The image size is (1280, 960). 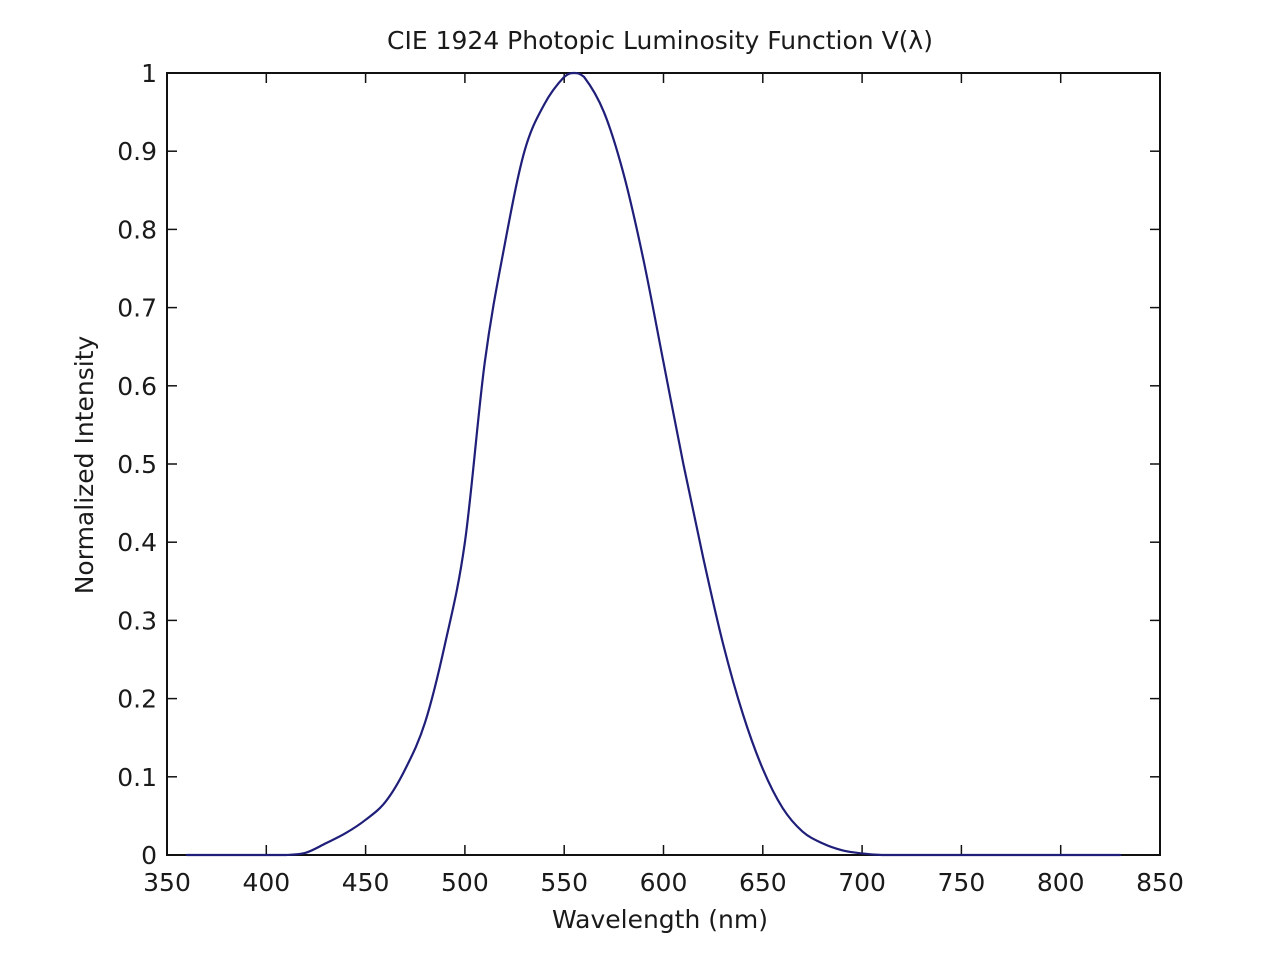 I want to click on y-tick-label: 0.3, so click(x=137, y=620).